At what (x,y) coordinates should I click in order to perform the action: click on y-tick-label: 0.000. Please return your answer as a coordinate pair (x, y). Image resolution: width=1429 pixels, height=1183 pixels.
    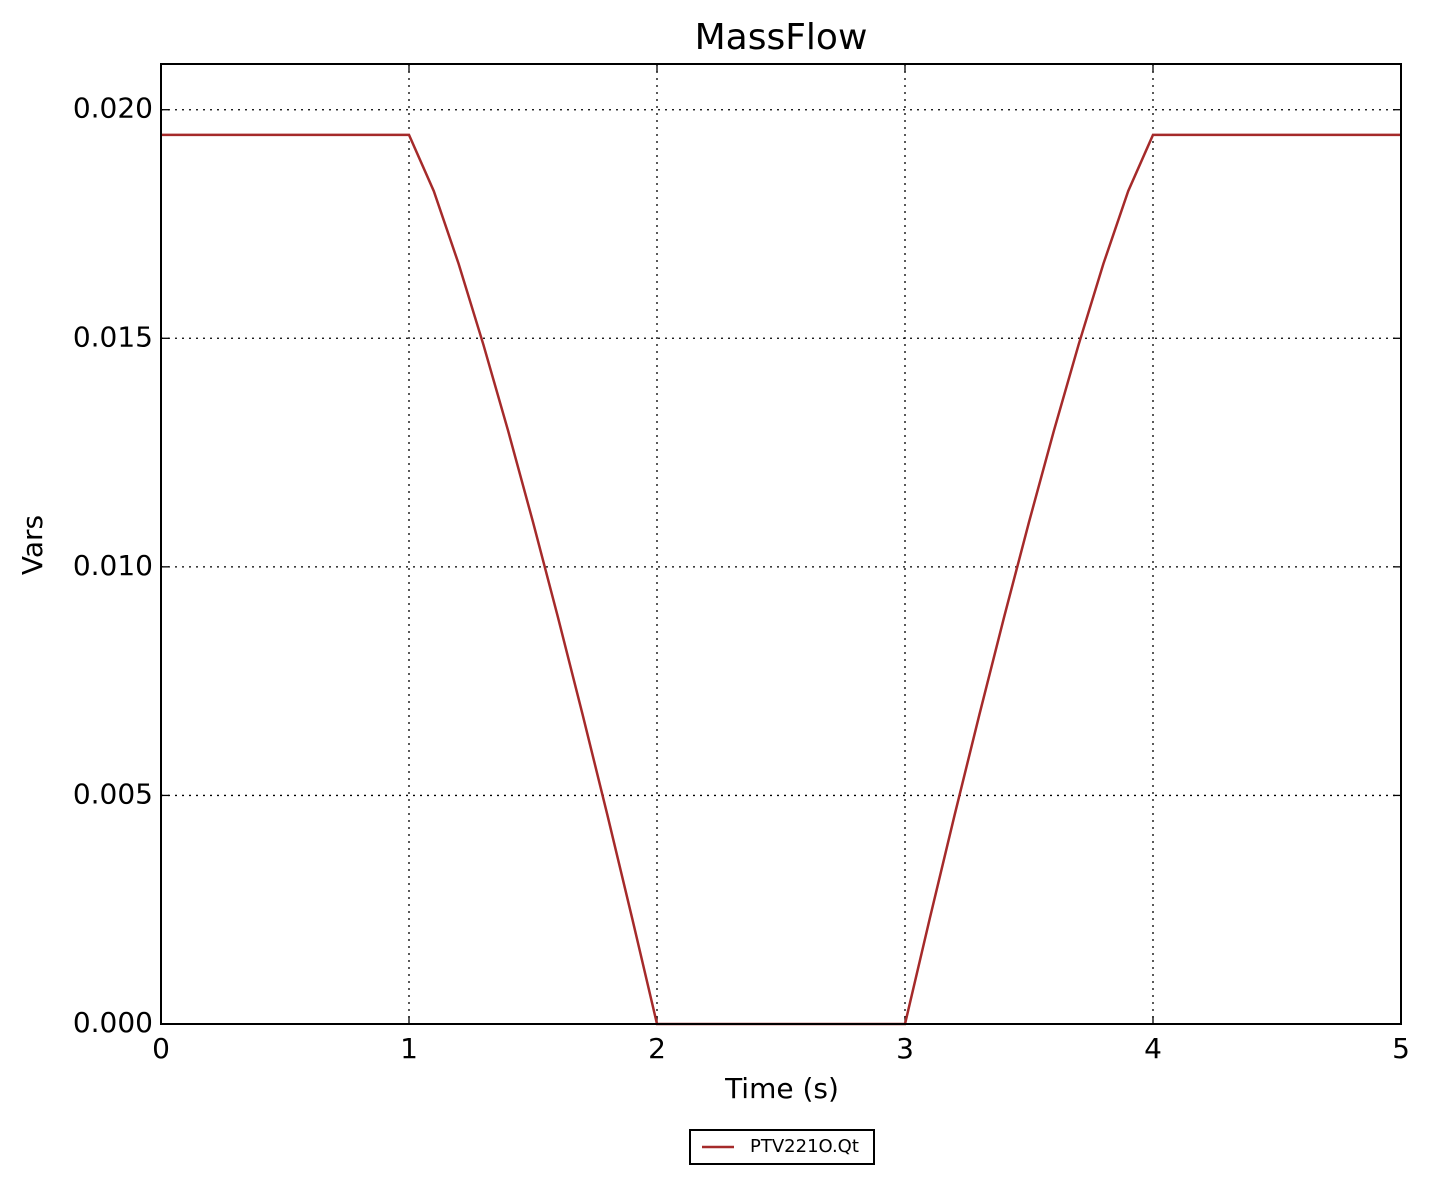
    Looking at the image, I should click on (113, 1022).